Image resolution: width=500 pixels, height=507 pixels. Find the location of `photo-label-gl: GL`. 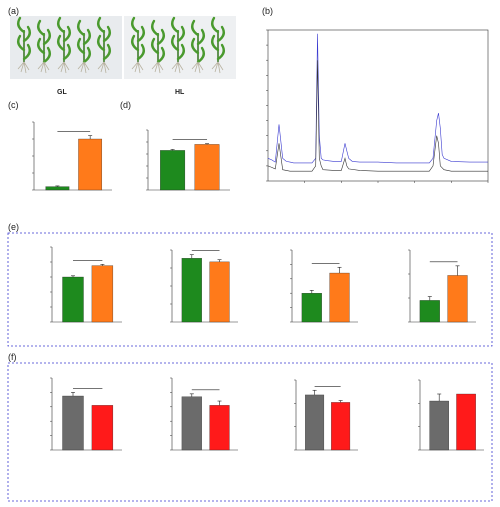

photo-label-gl: GL is located at coordinates (62, 92).